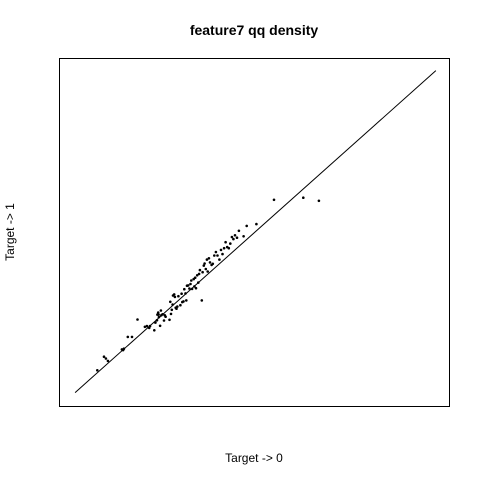 The image size is (480, 480). Describe the element at coordinates (254, 458) in the screenshot. I see `x-axis-label: Target -> 0` at that location.